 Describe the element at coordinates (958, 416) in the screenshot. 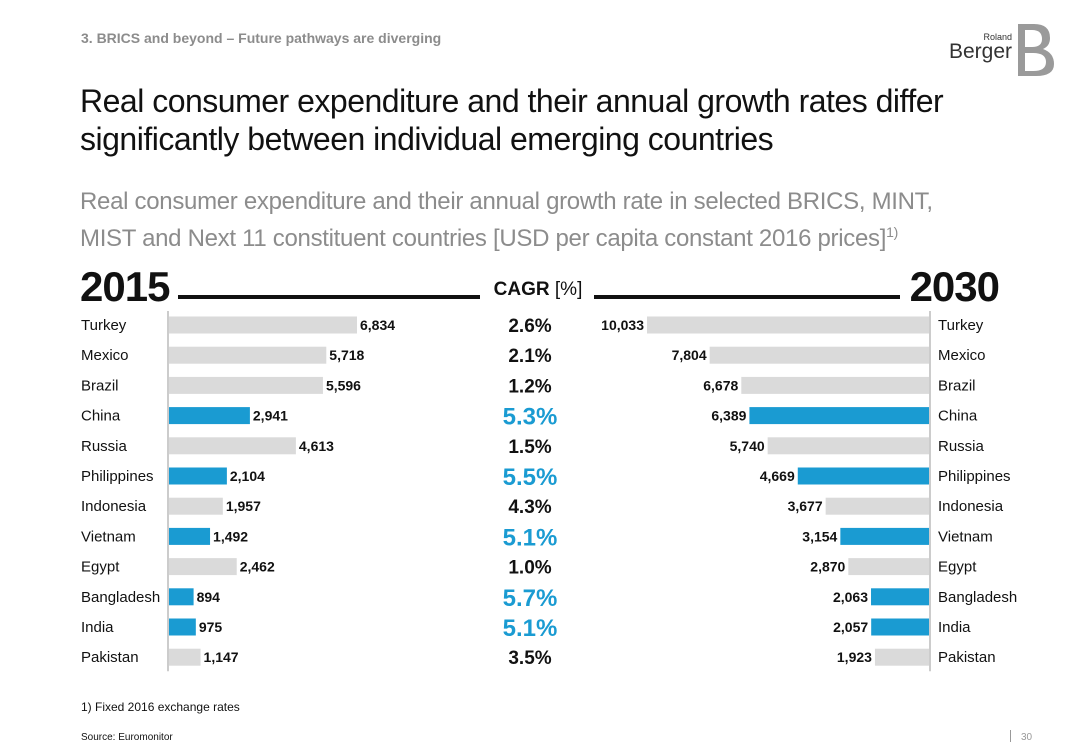

I see `country-label-right: China` at that location.